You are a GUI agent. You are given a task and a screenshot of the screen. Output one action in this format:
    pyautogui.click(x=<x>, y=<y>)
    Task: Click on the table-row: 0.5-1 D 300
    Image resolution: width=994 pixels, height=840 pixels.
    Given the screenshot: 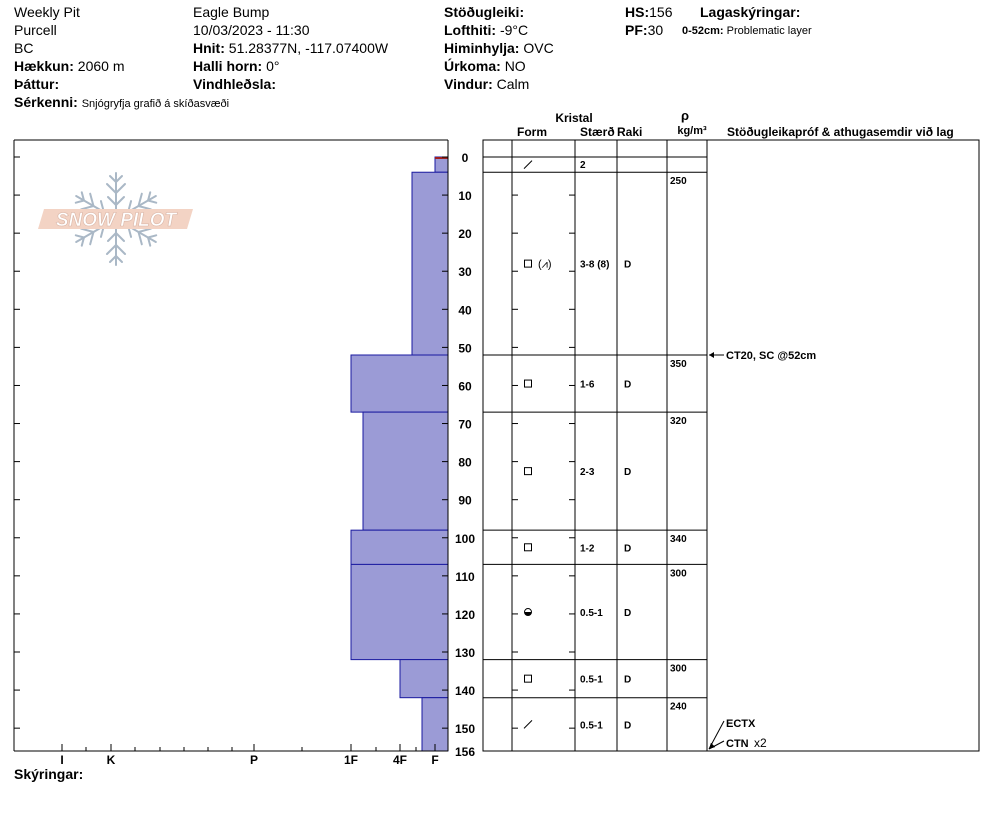 What is the action you would take?
    pyautogui.click(x=595, y=614)
    